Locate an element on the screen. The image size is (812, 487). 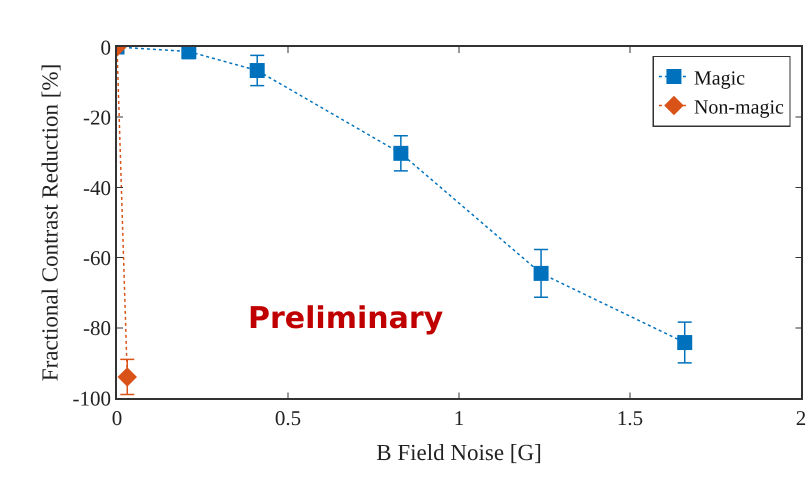
x-tick-label: 1.5 is located at coordinates (630, 418).